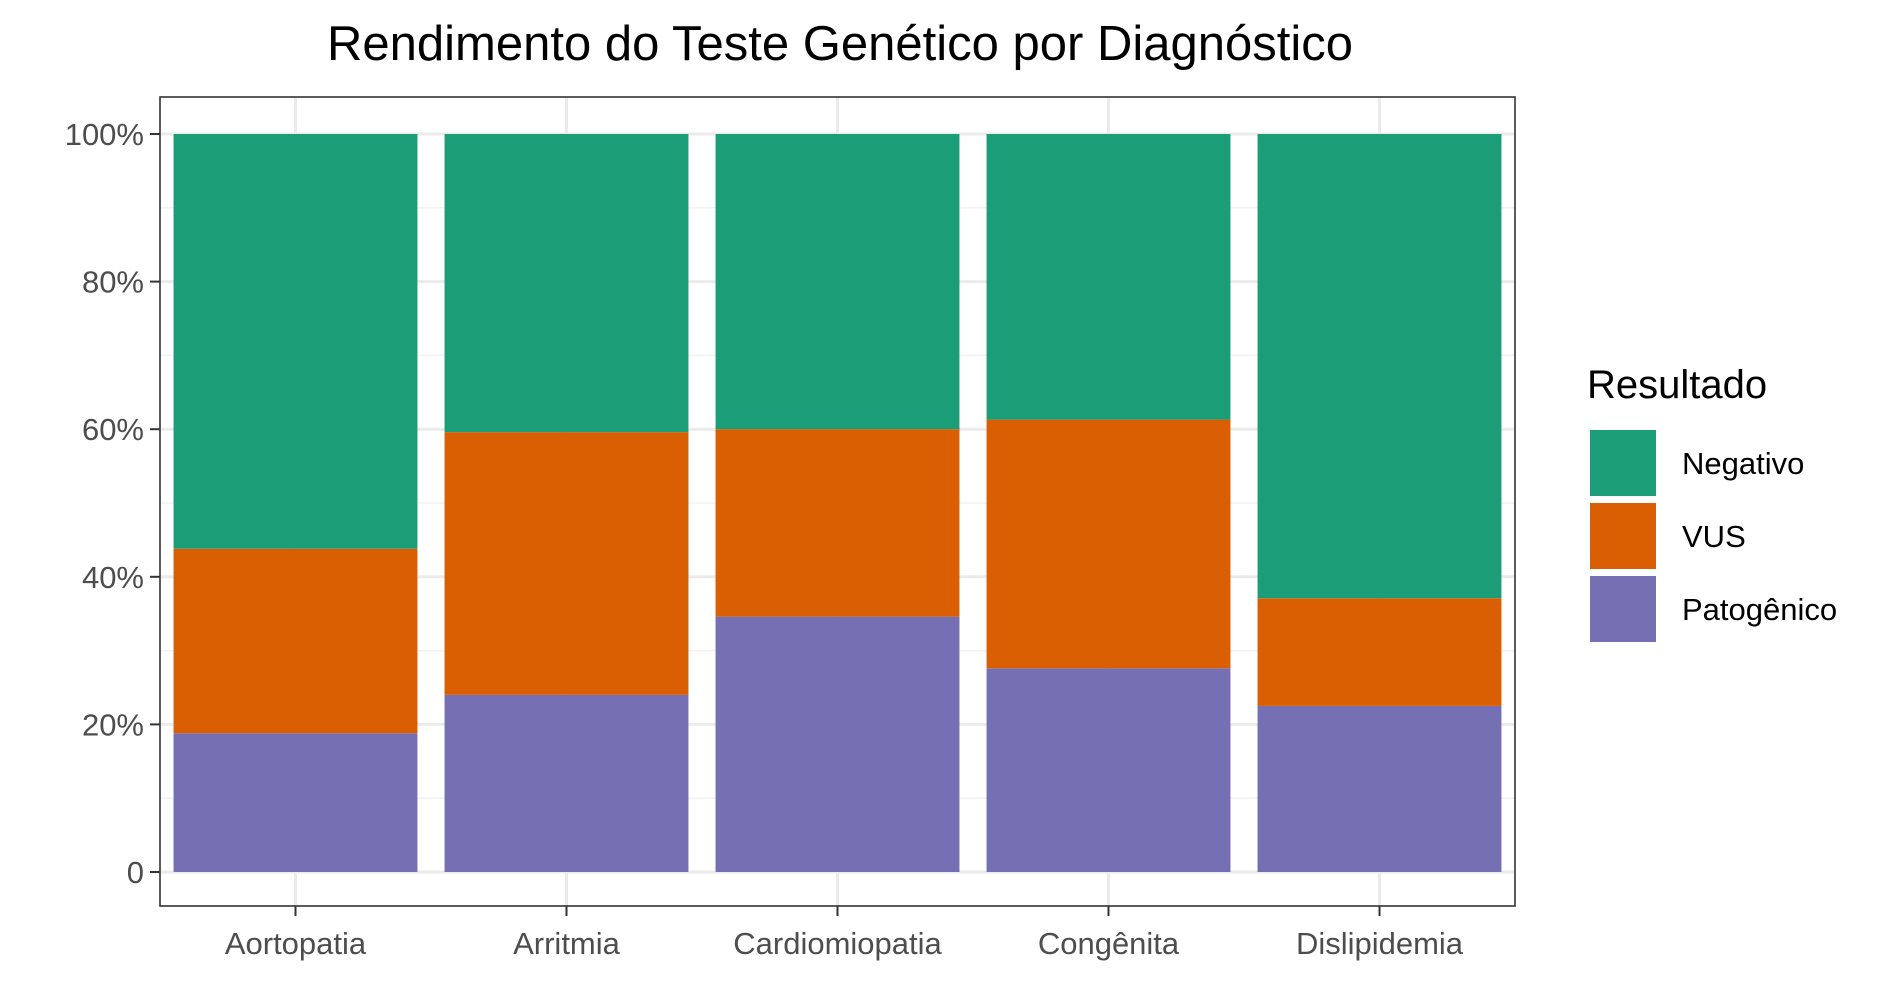  Describe the element at coordinates (295, 641) in the screenshot. I see `bar-vus-aortopatia` at that location.